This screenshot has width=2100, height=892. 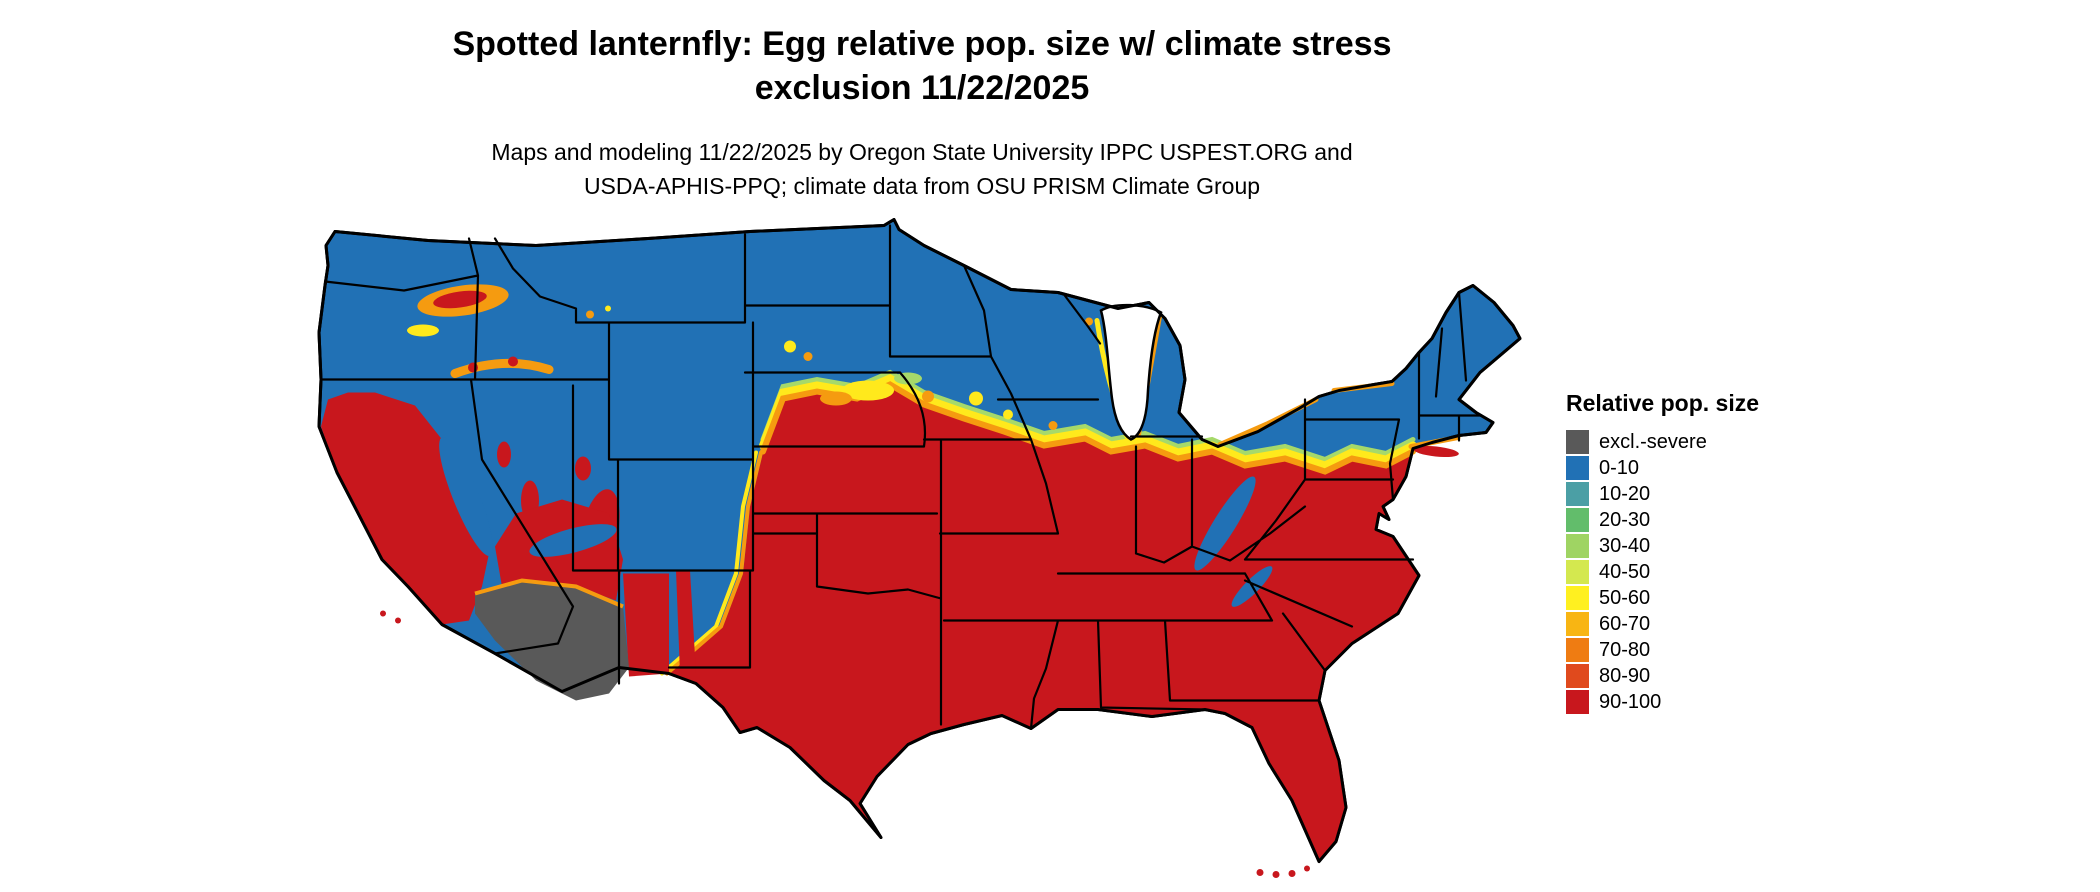 I want to click on region-excluded-severe, so click(x=552, y=640).